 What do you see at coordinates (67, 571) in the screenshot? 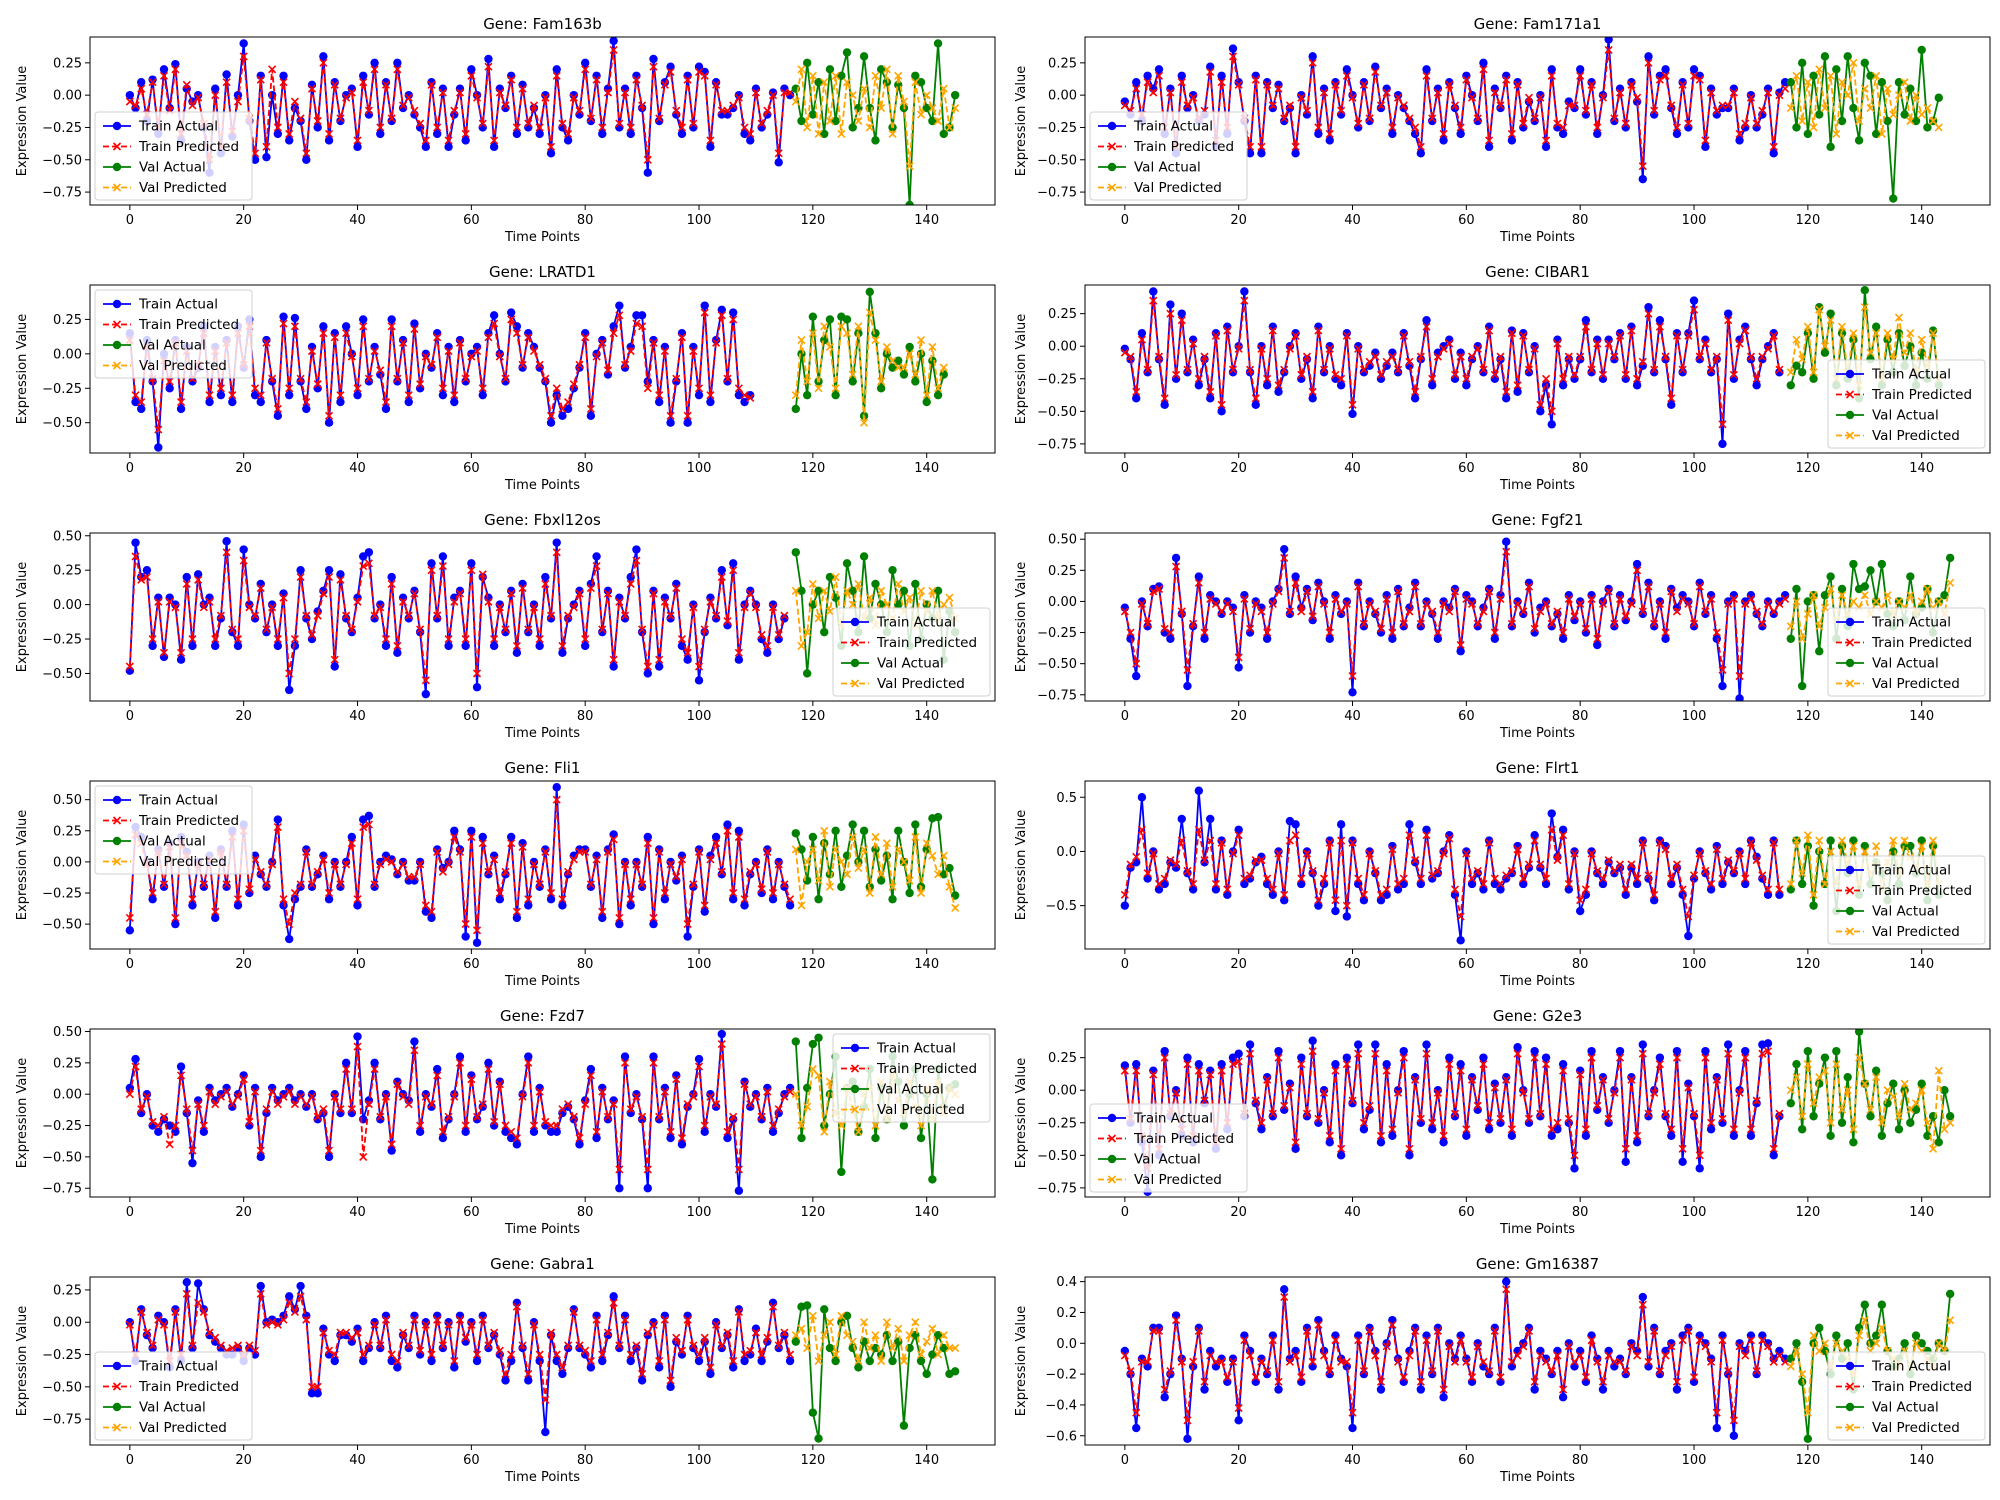
I see `y-tick-label: 0.25` at bounding box center [67, 571].